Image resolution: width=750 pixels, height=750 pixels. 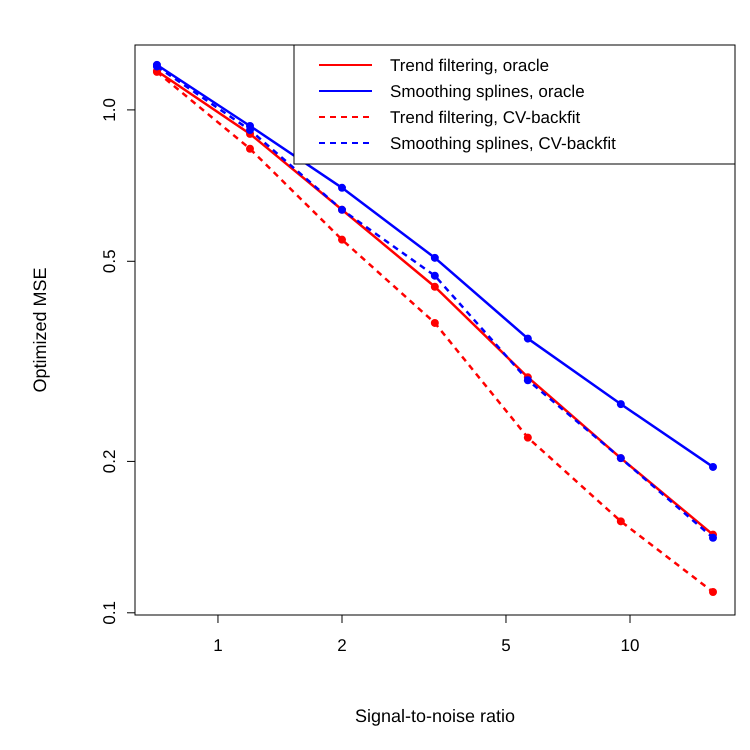 I want to click on x-tick-label: 5, so click(x=506, y=645).